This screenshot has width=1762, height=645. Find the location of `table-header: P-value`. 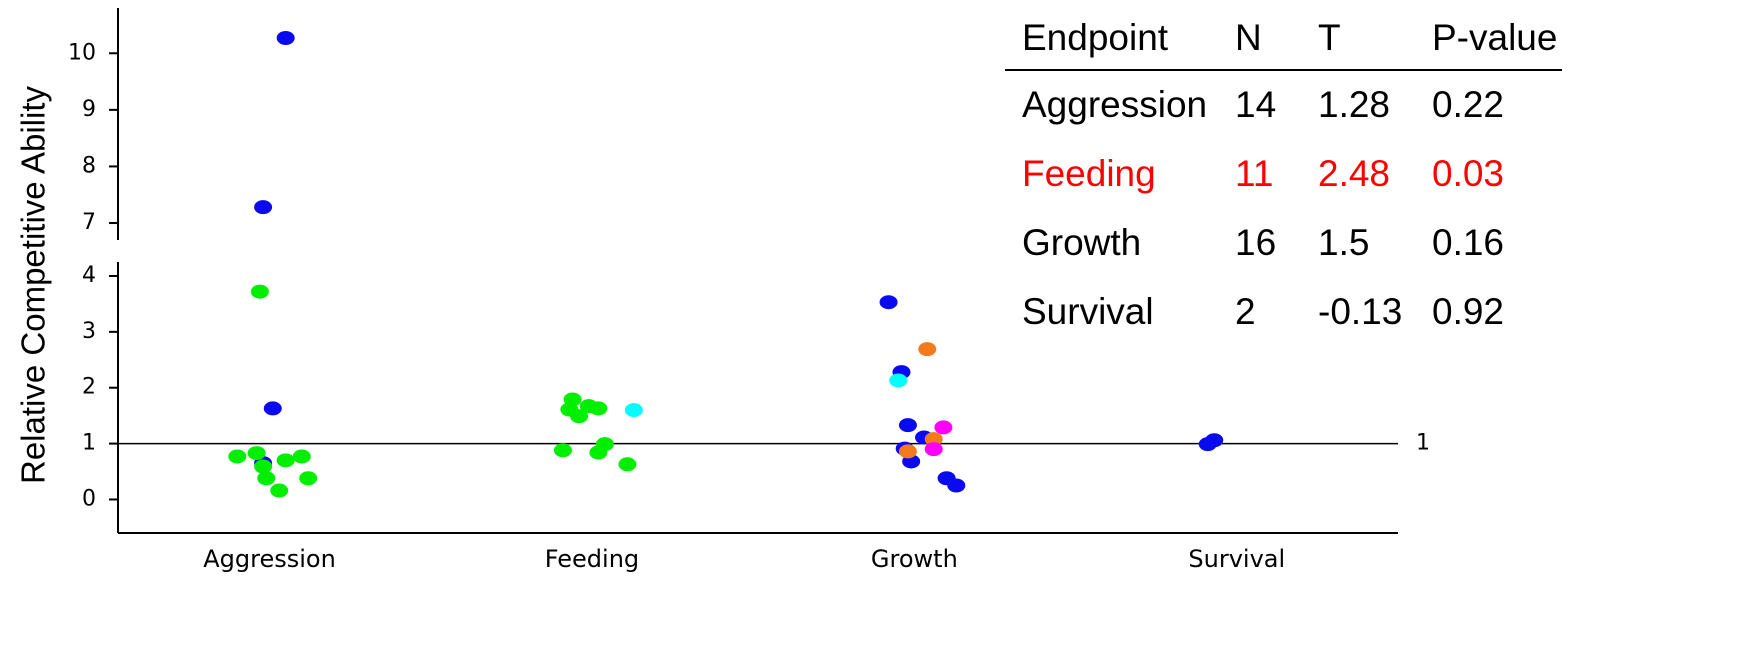

table-header: P-value is located at coordinates (1494, 37).